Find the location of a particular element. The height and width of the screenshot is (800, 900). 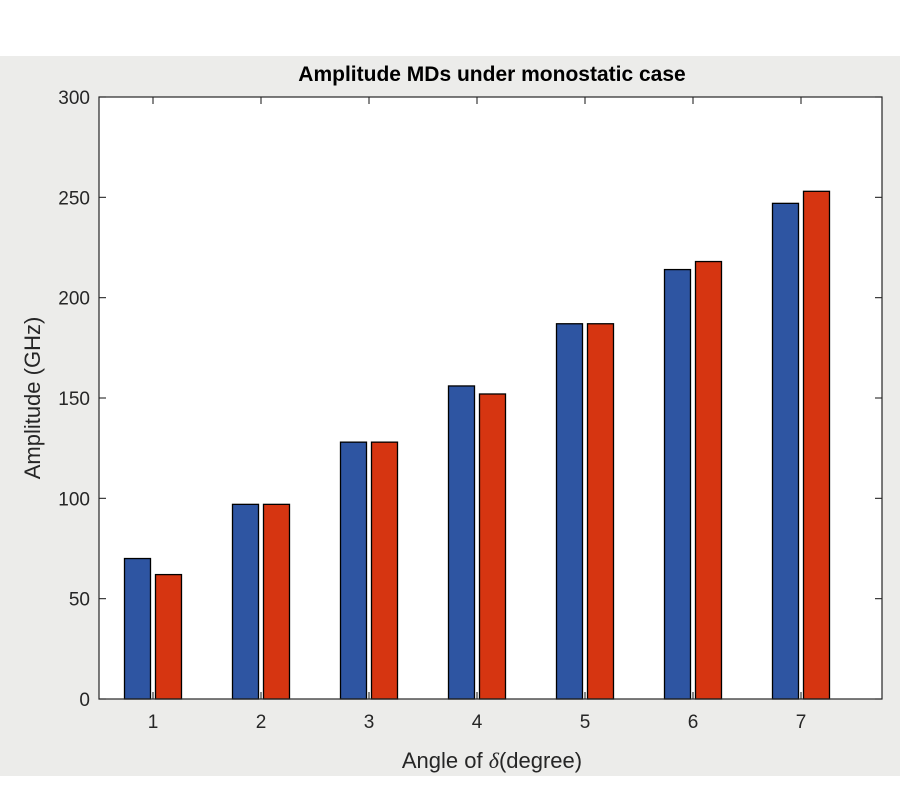

x-axis-title: Angle of δ(degree) is located at coordinates (492, 760).